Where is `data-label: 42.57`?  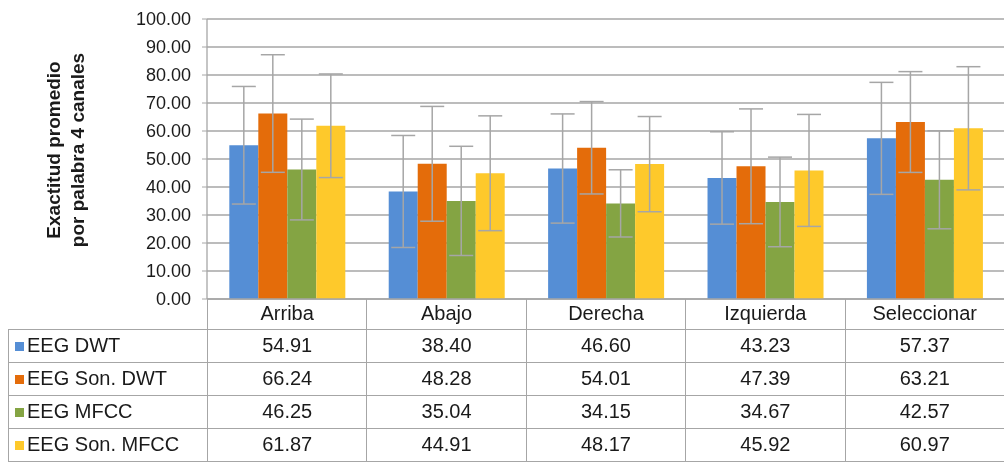
data-label: 42.57 is located at coordinates (924, 411).